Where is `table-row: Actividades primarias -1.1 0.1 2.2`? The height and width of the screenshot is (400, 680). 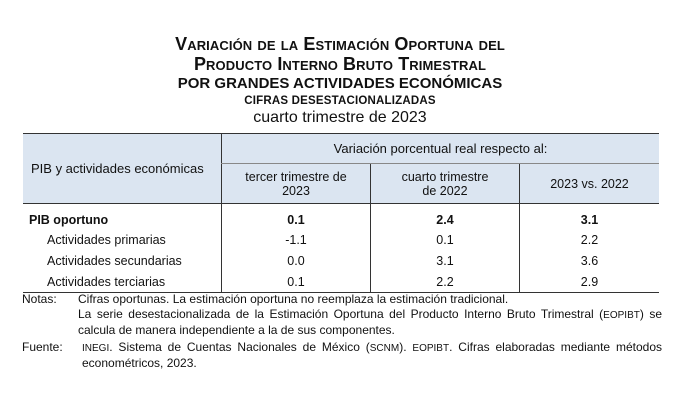 table-row: Actividades primarias -1.1 0.1 2.2 is located at coordinates (341, 239).